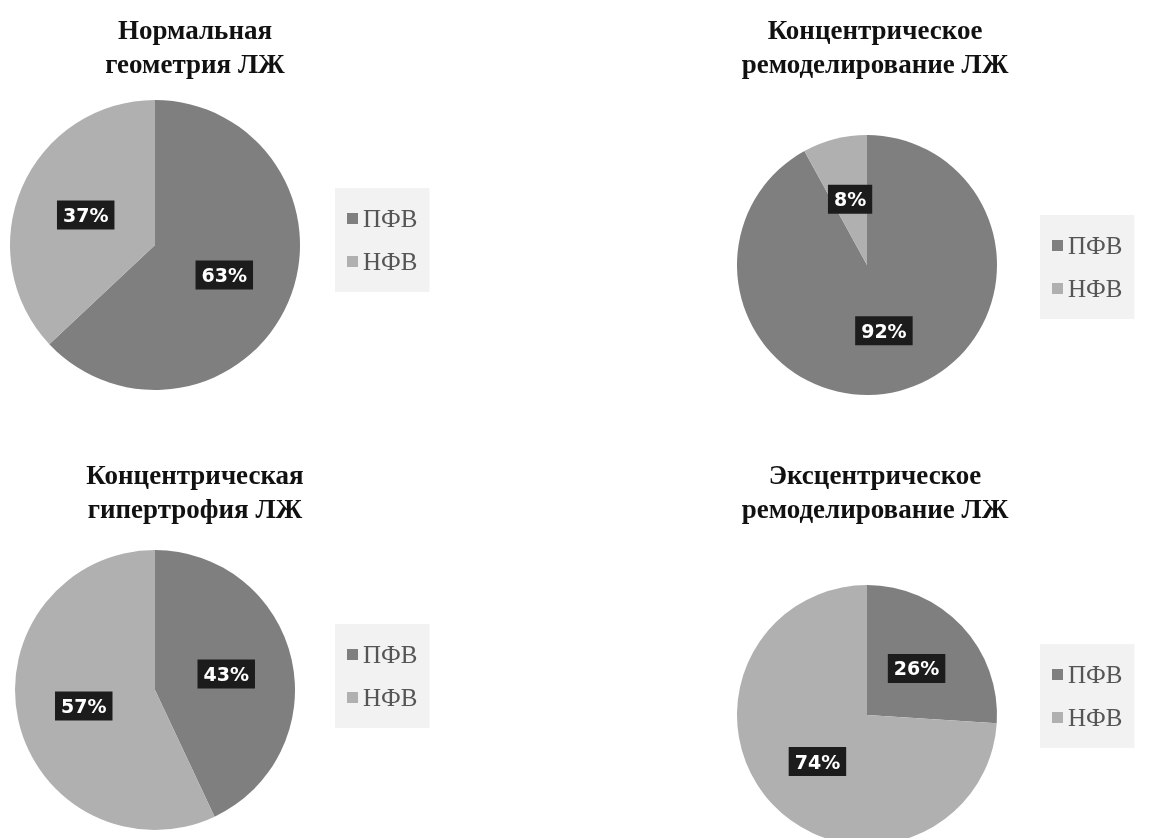 Image resolution: width=1150 pixels, height=838 pixels. What do you see at coordinates (224, 274) in the screenshot?
I see `data-label: 63%` at bounding box center [224, 274].